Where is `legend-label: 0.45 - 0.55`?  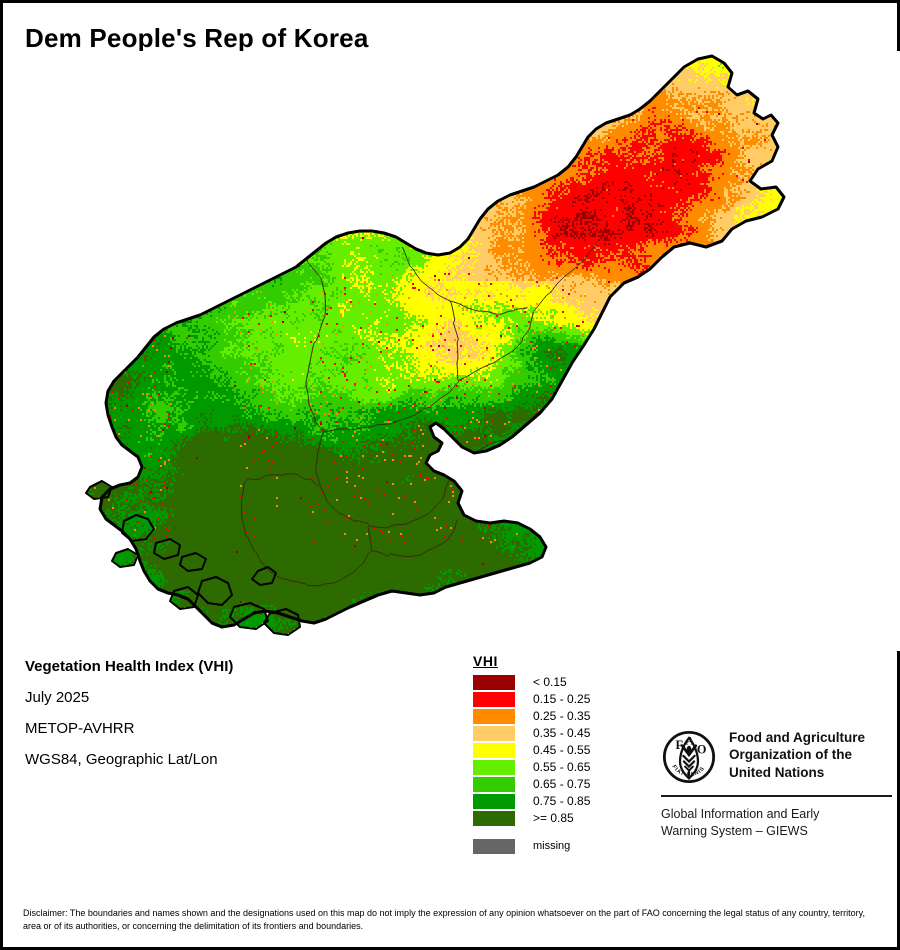
legend-label: 0.45 - 0.55 is located at coordinates (562, 750).